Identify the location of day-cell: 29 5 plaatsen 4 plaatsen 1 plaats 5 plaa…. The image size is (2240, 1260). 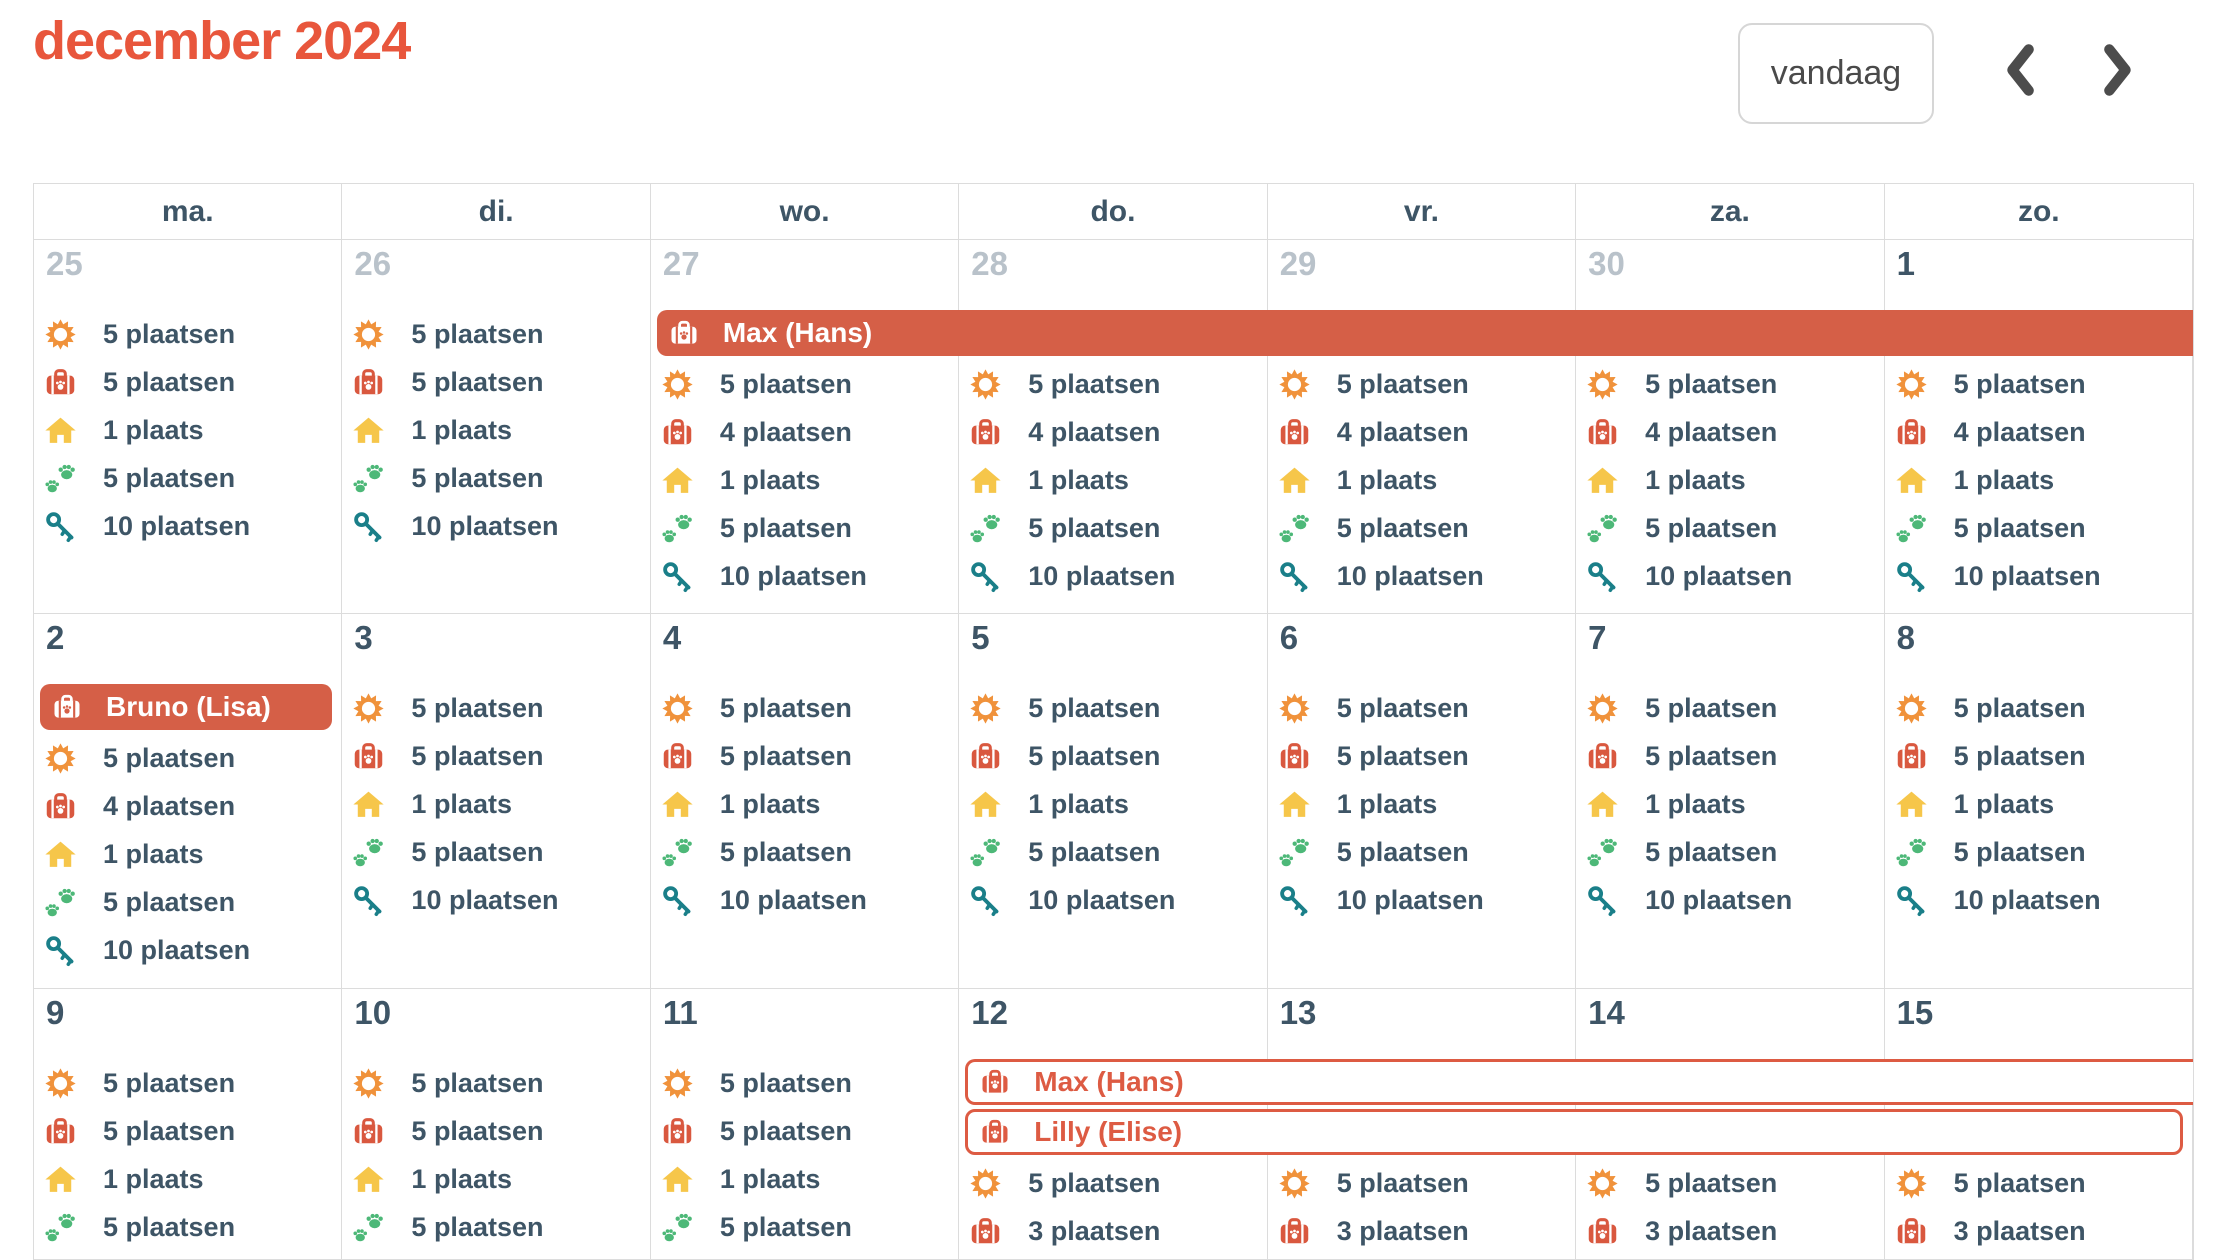
(1422, 426).